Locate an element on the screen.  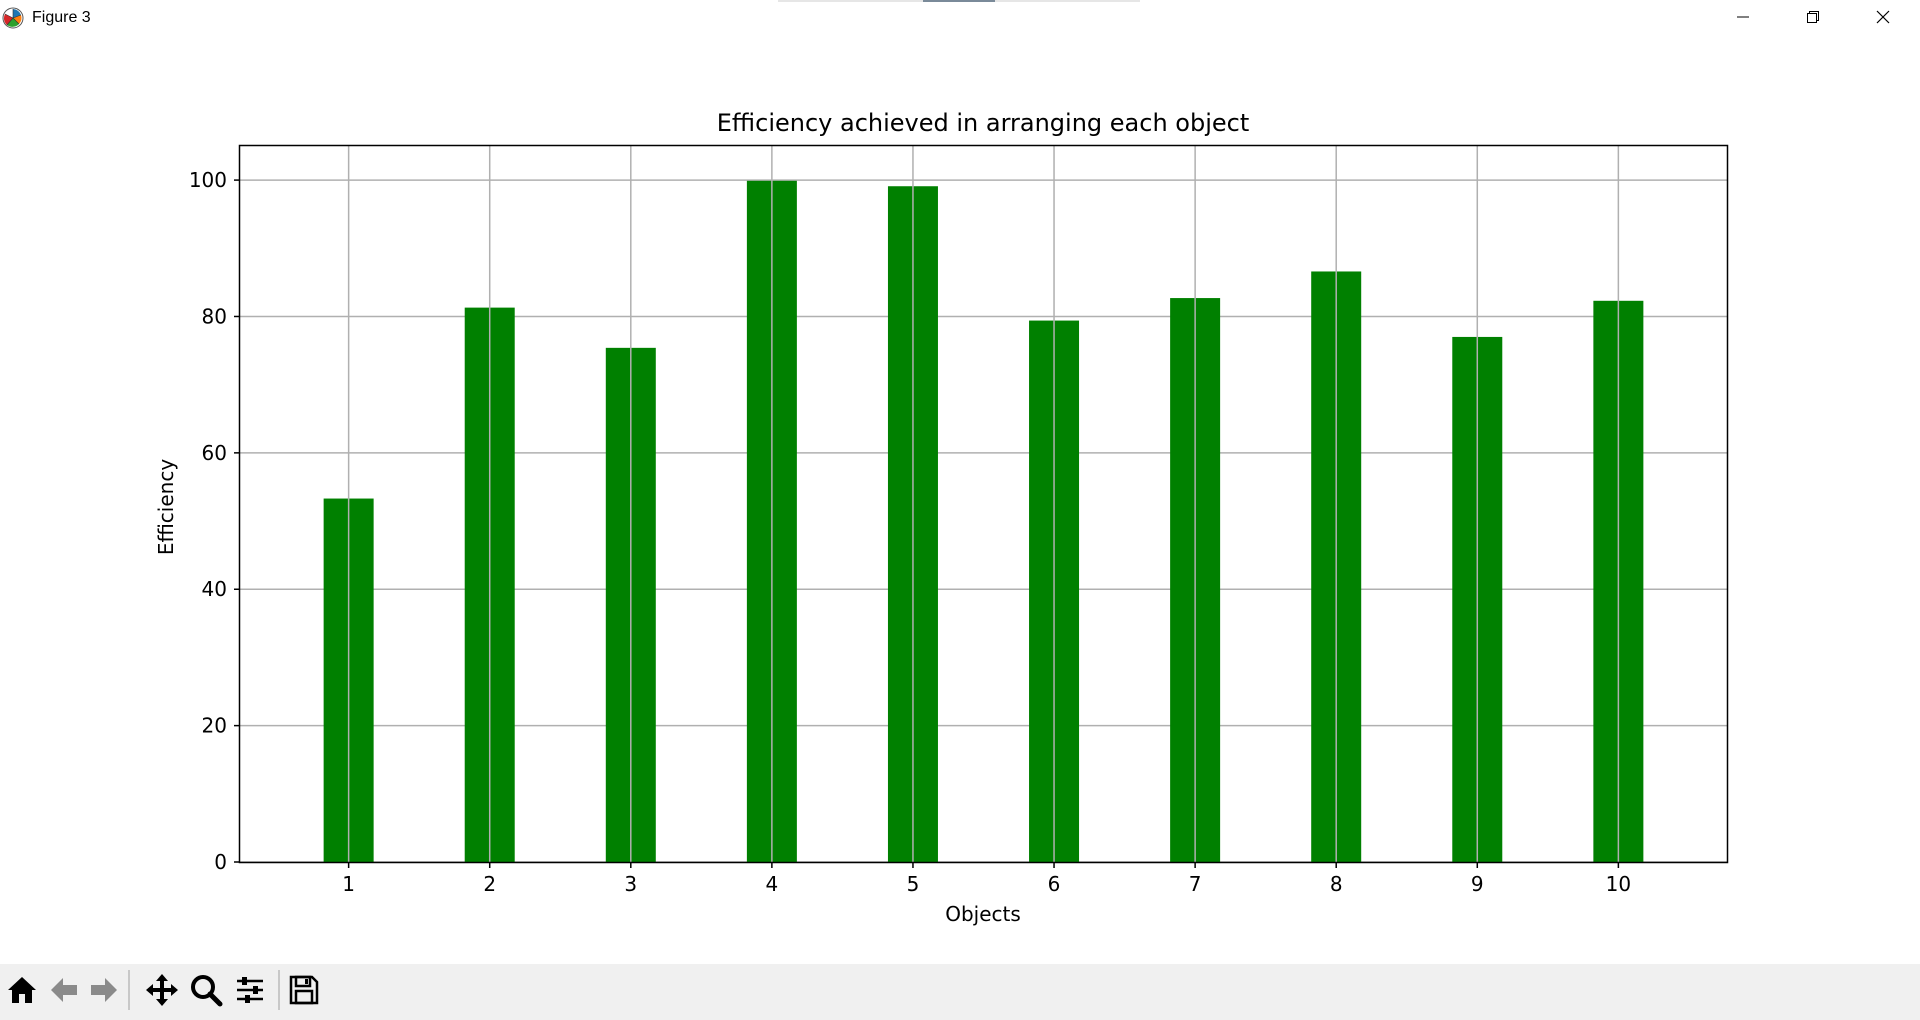
x-axis-label: Objects is located at coordinates (983, 914).